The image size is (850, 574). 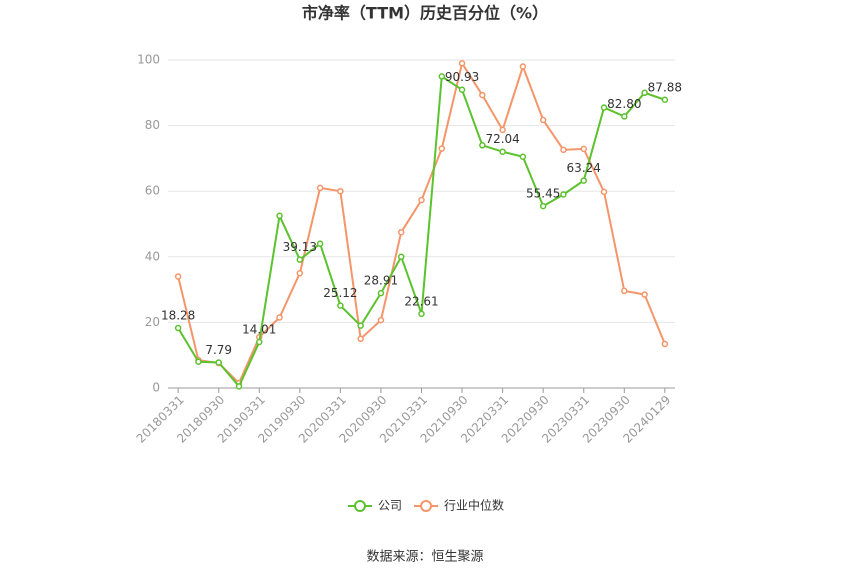 I want to click on source: 数据来源：恒生聚源, so click(x=424, y=557).